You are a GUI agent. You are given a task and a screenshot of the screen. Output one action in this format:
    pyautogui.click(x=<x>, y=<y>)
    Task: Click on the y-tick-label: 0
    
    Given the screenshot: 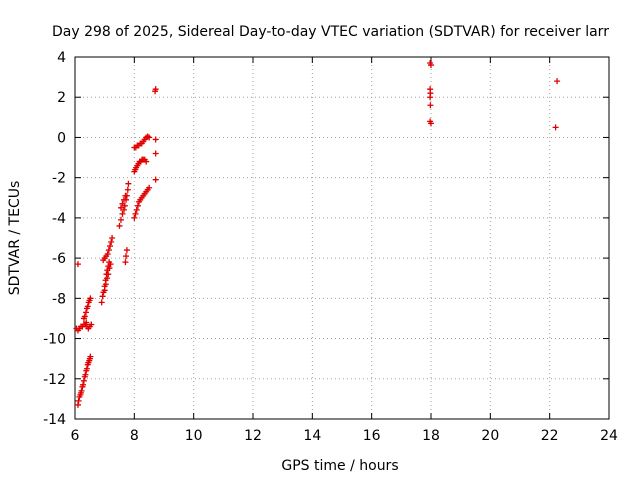 What is the action you would take?
    pyautogui.click(x=61, y=138)
    